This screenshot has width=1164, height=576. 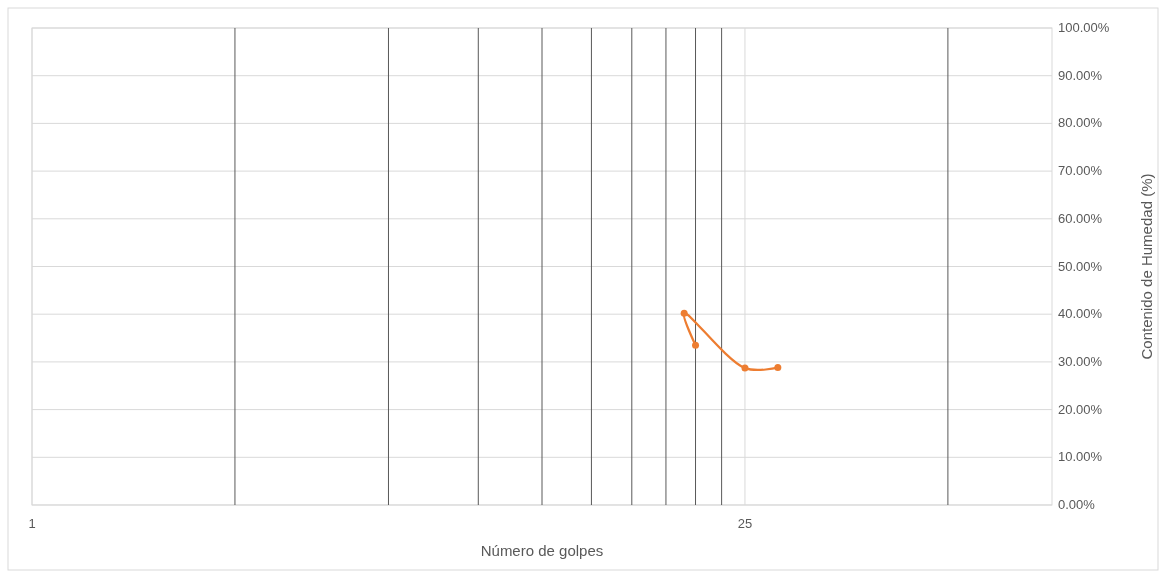 What do you see at coordinates (1080, 266) in the screenshot?
I see `y-tick-label: 50.00%` at bounding box center [1080, 266].